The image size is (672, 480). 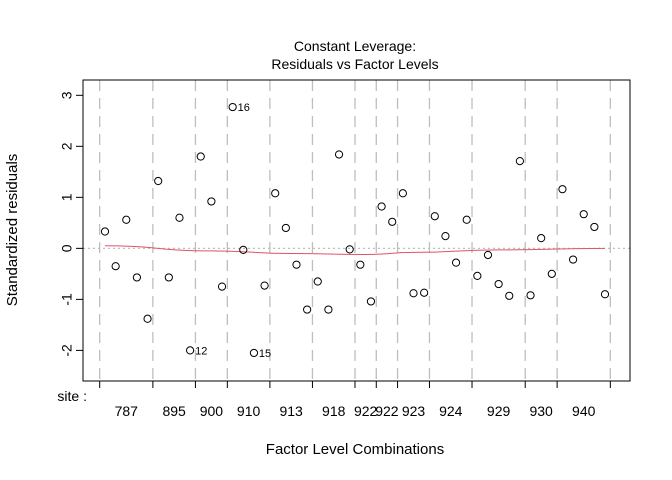 What do you see at coordinates (355, 449) in the screenshot?
I see `x-axis-label: Factor Level Combinations` at bounding box center [355, 449].